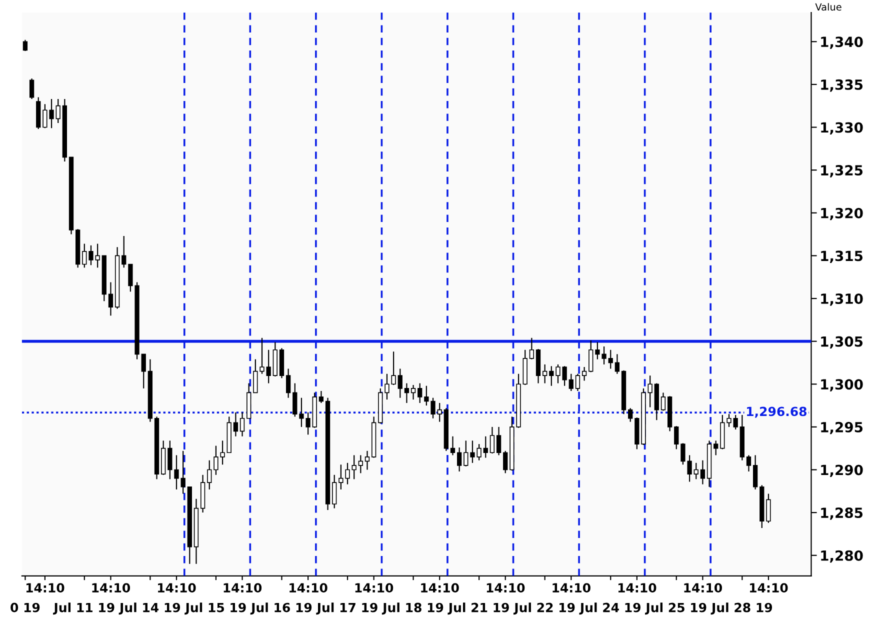 This screenshot has width=877, height=626. I want to click on x-tick-label: 0 19, so click(25, 607).